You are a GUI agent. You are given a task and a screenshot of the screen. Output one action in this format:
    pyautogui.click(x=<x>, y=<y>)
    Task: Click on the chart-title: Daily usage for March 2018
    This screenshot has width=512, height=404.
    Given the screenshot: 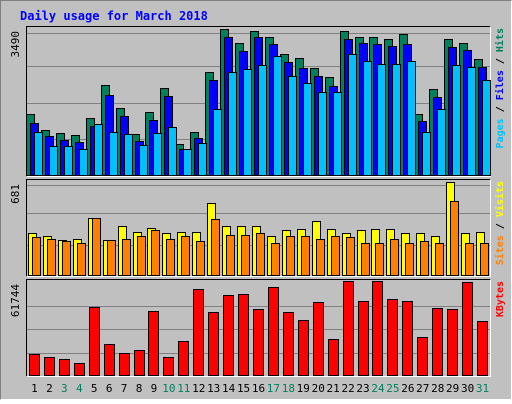 What is the action you would take?
    pyautogui.click(x=114, y=16)
    